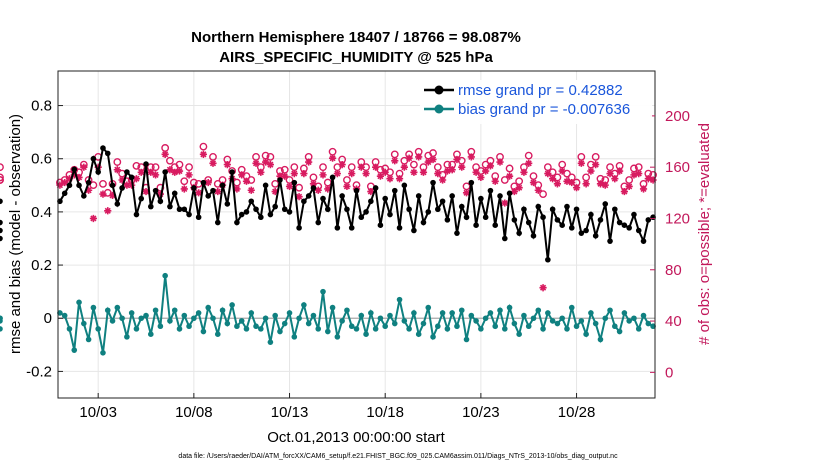 The width and height of the screenshot is (830, 470). I want to click on y2-tick-label: 160, so click(677, 167).